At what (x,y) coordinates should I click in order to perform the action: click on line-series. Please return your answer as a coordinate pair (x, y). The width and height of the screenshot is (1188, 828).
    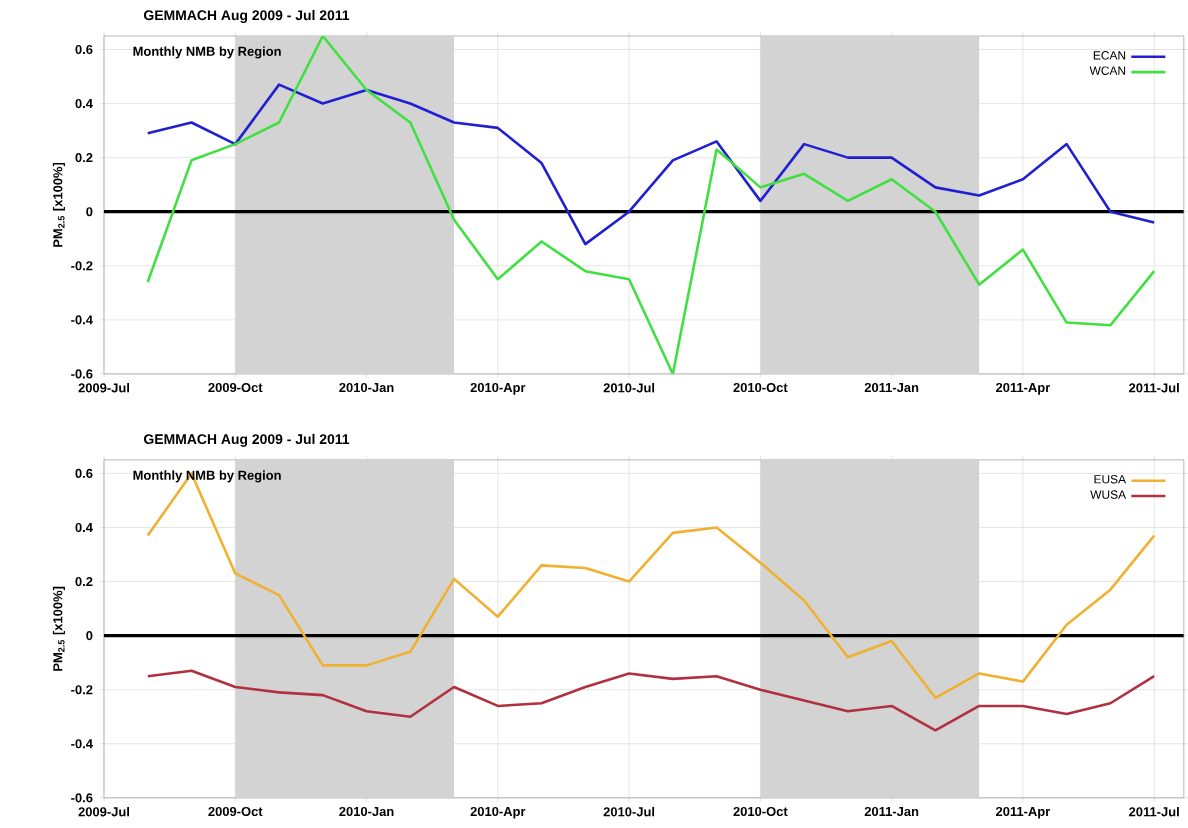
    Looking at the image, I should click on (651, 700).